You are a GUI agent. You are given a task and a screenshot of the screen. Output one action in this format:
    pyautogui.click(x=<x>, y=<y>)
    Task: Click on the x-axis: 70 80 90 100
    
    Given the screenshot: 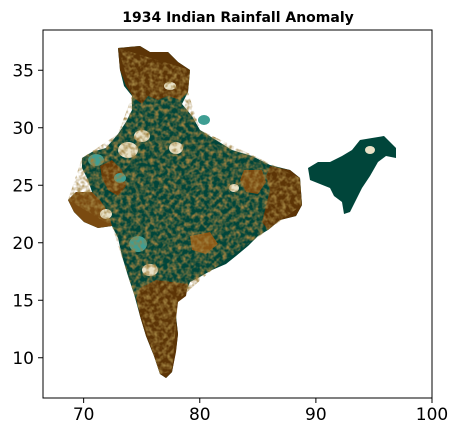 What is the action you would take?
    pyautogui.click(x=260, y=411)
    